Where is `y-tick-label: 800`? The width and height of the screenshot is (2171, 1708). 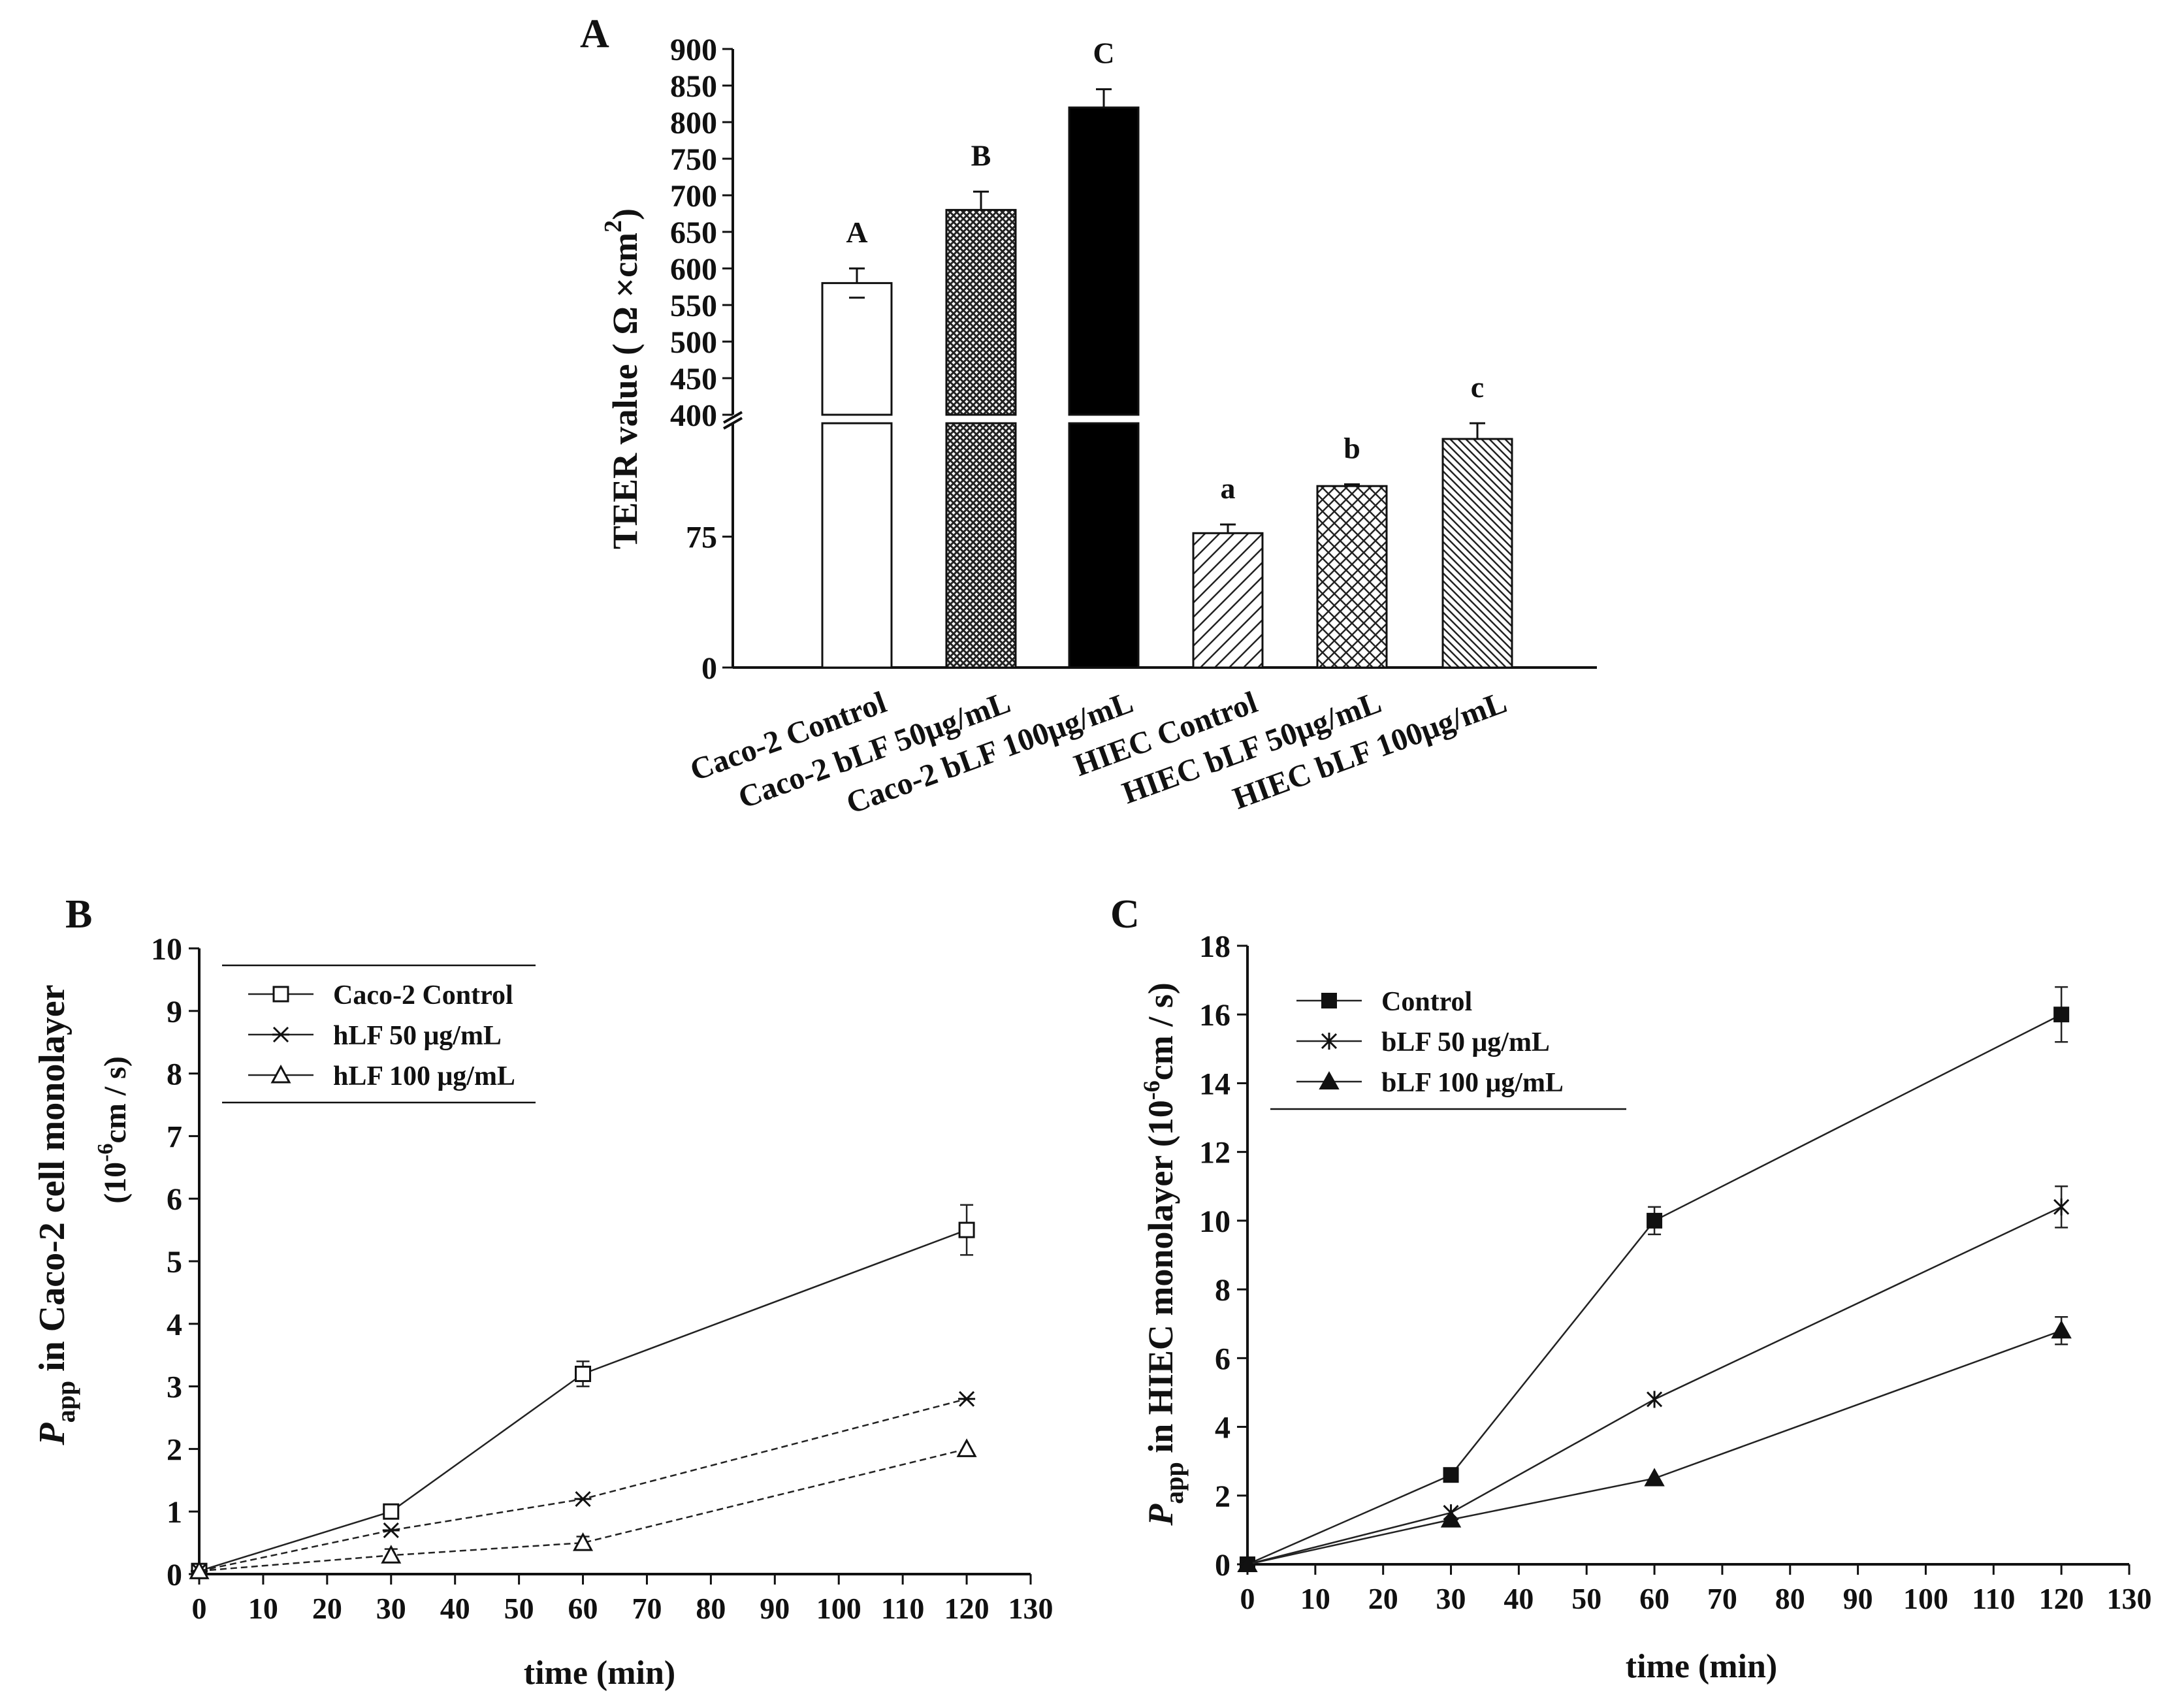 y-tick-label: 800 is located at coordinates (693, 123).